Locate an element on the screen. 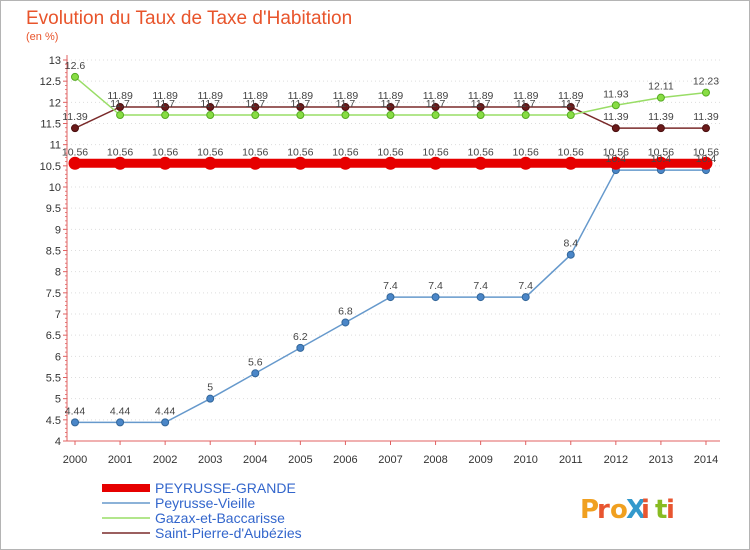 The width and height of the screenshot is (750, 550). y-tick-label: 11.5 is located at coordinates (50, 125).